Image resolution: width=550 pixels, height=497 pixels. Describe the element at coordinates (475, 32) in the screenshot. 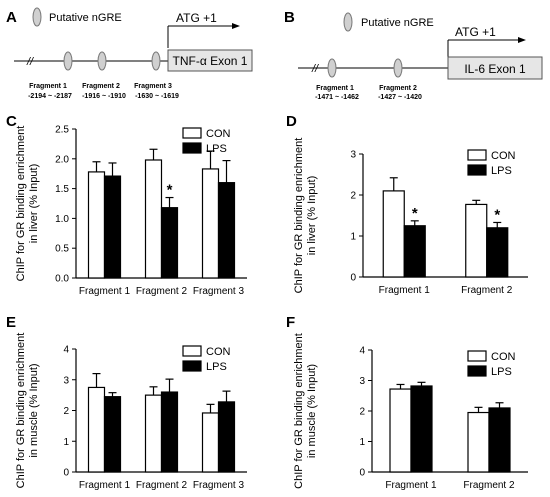

I see `atg-label: ATG +1` at that location.